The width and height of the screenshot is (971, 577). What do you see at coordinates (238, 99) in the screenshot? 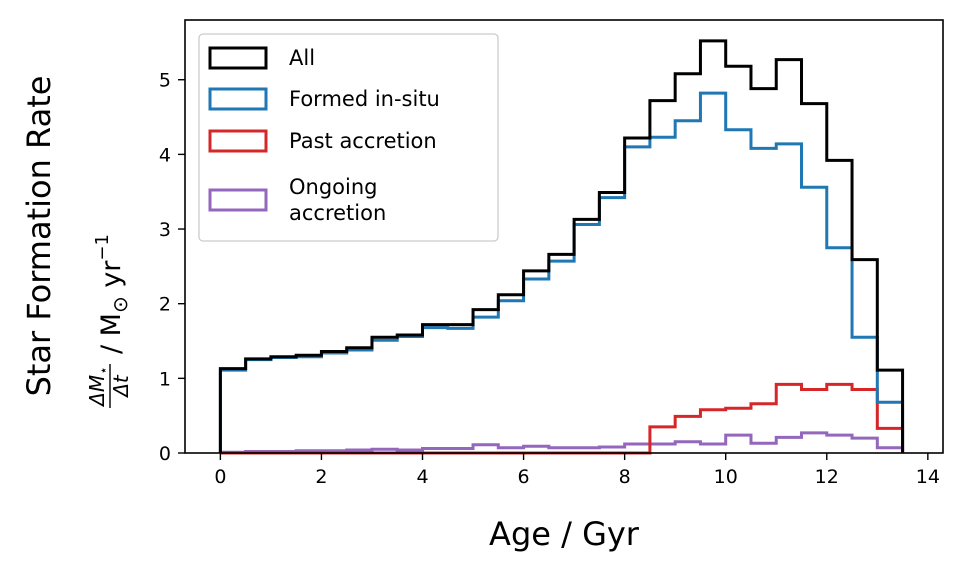
I see `legend-swatch-formed-in-situ` at bounding box center [238, 99].